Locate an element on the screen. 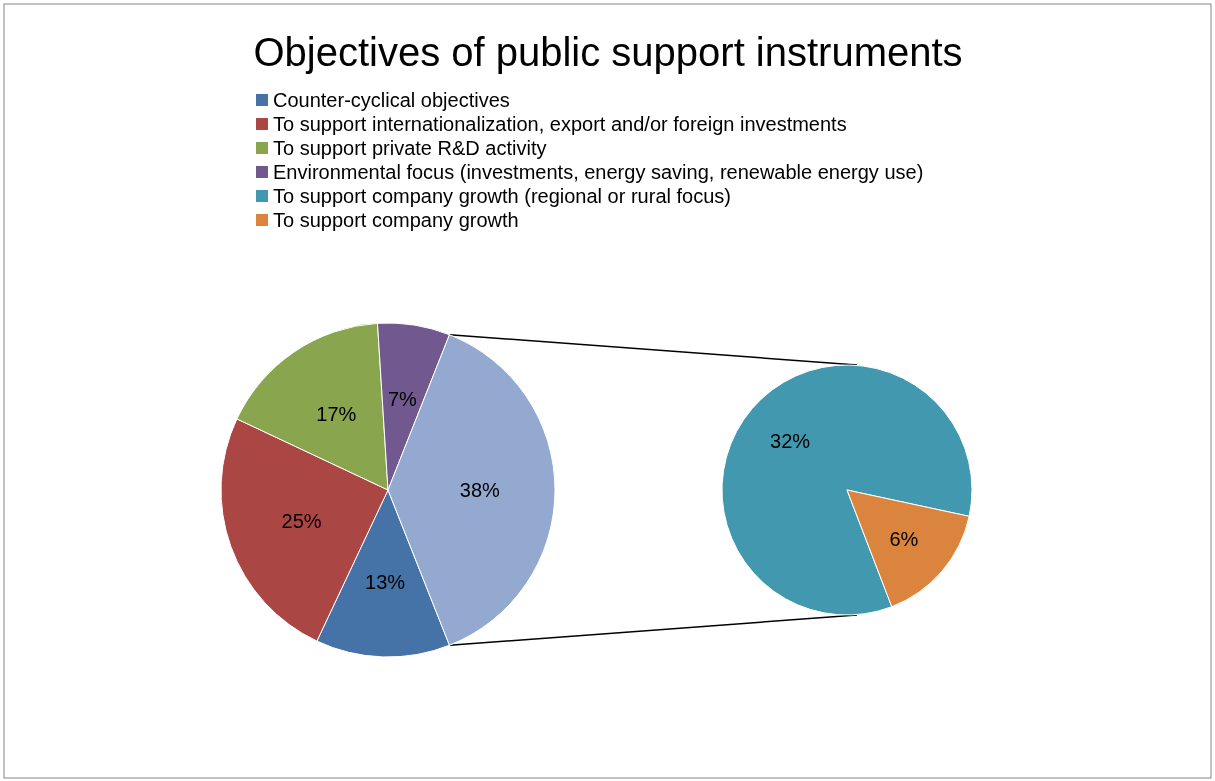 This screenshot has width=1215, height=781. legend-label: To support company growth (regional or rural focus) is located at coordinates (502, 196).